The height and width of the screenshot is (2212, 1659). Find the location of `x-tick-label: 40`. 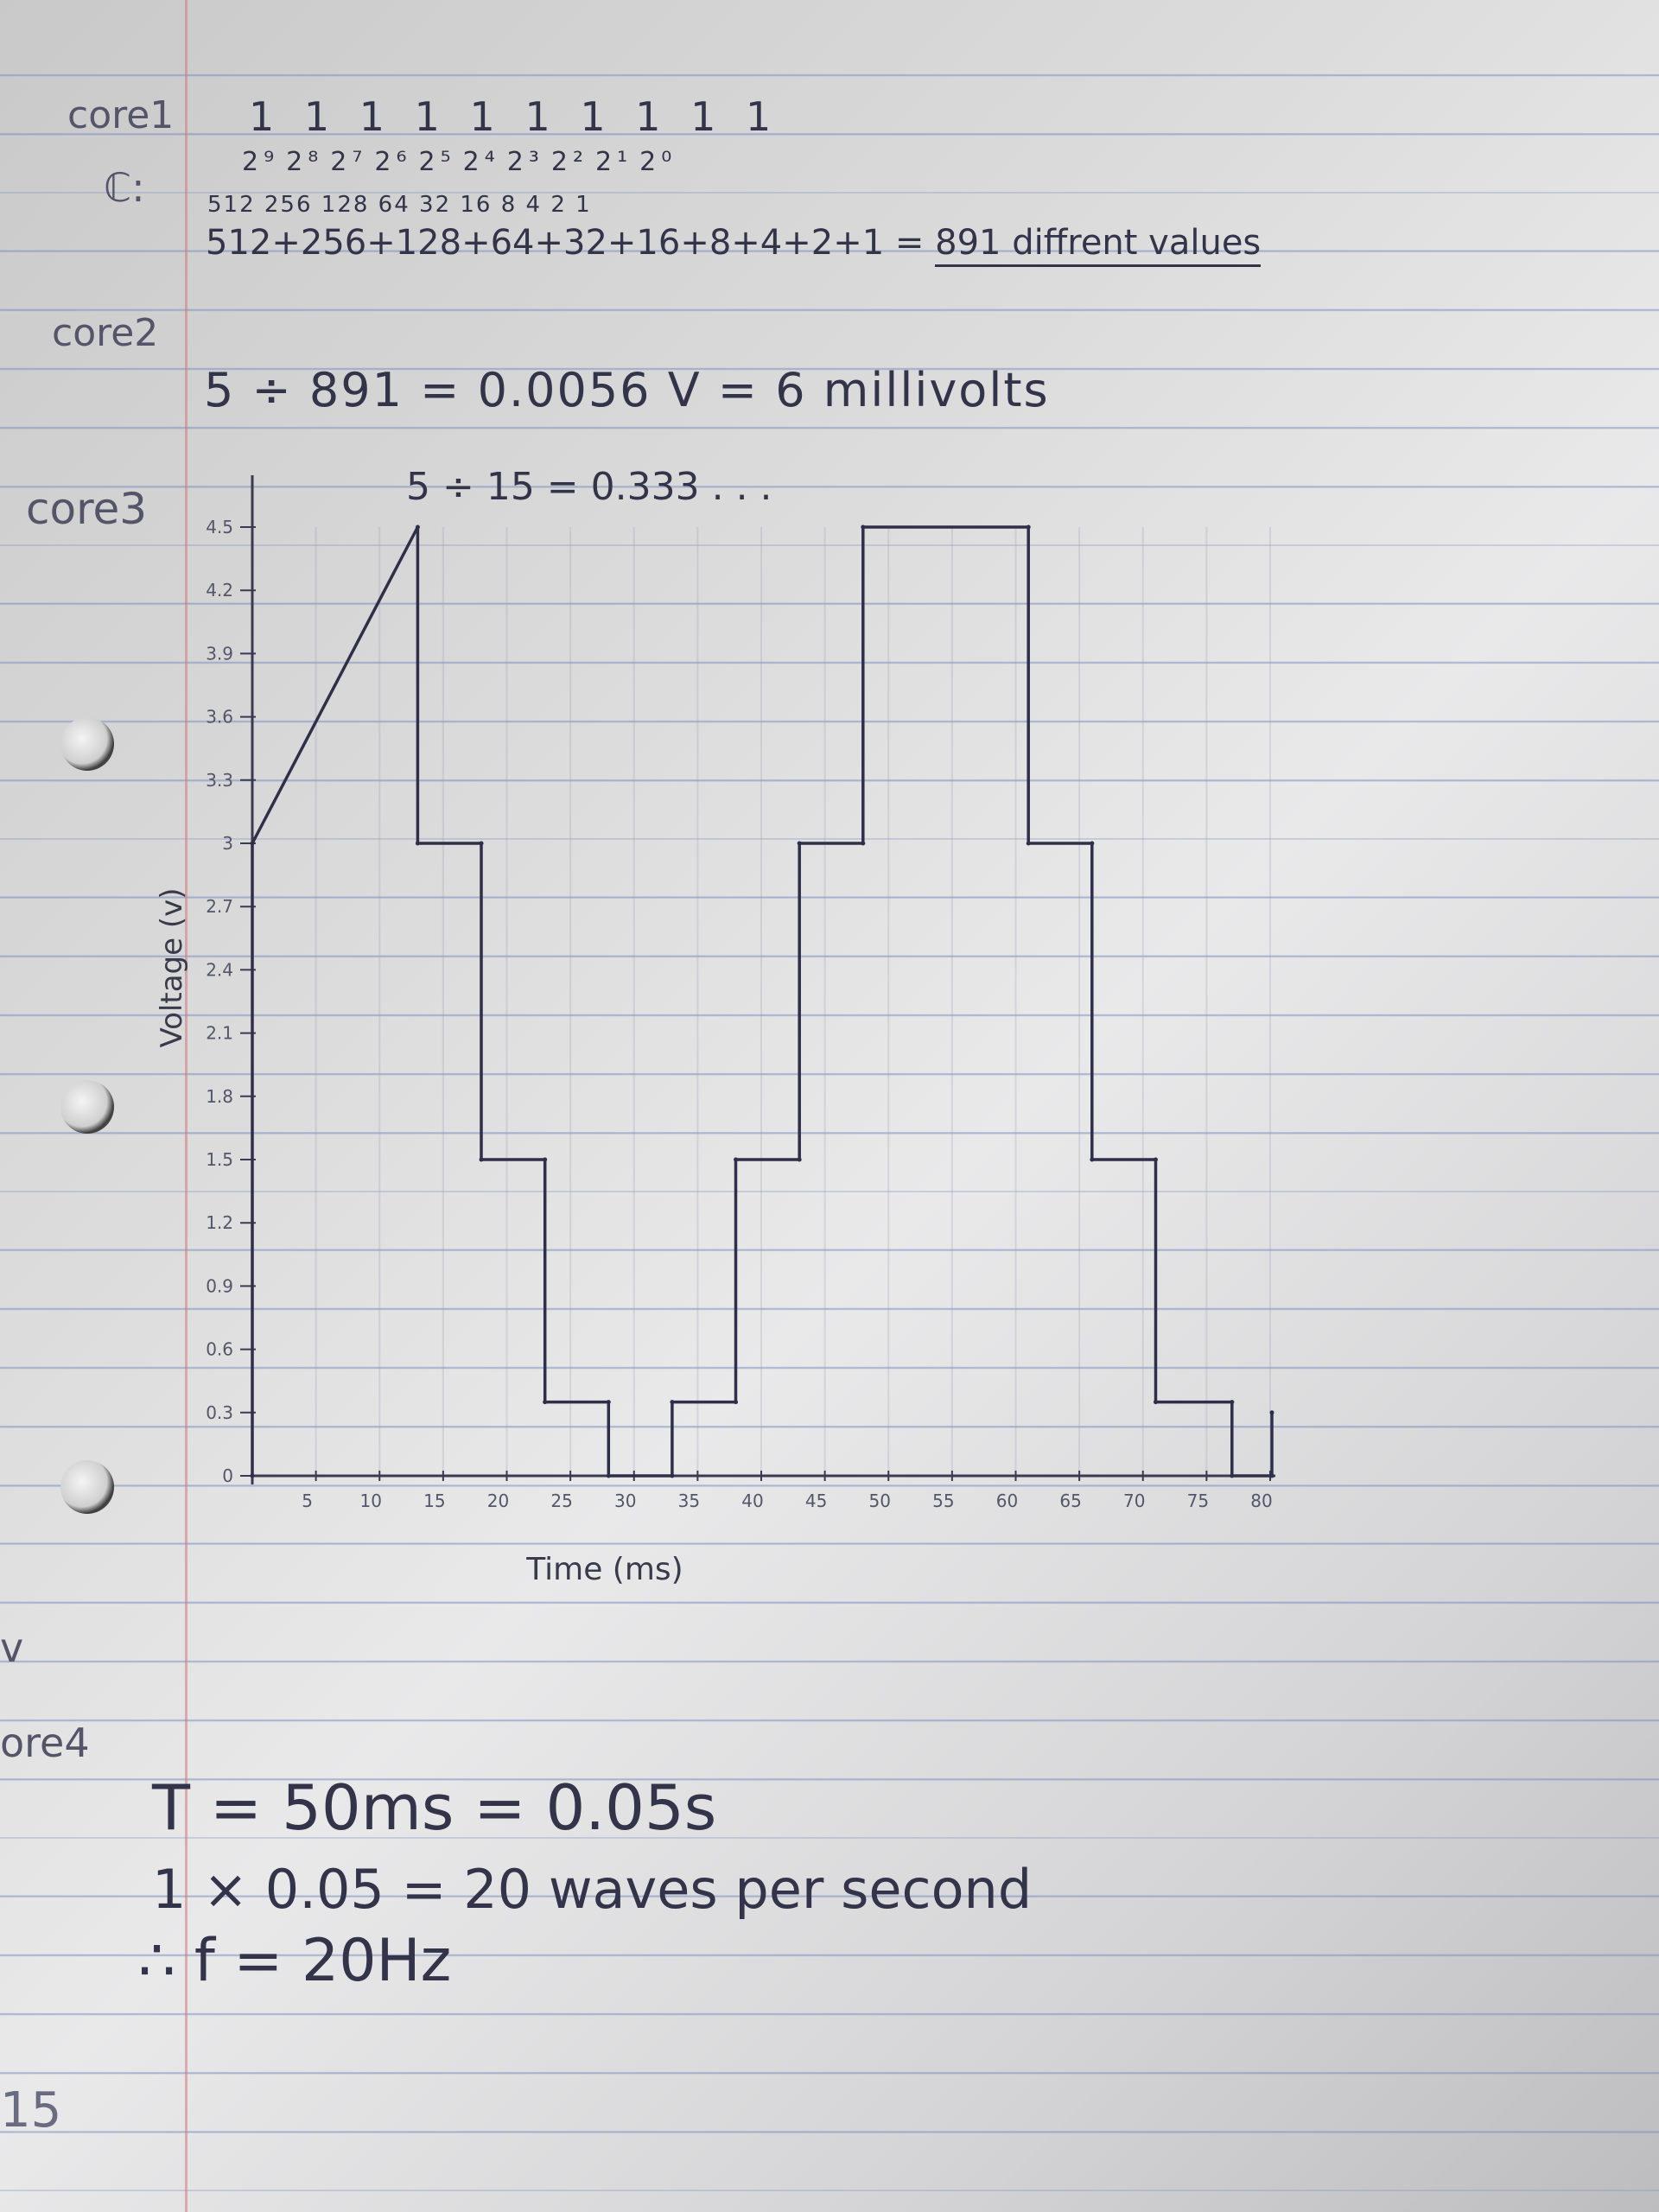

x-tick-label: 40 is located at coordinates (752, 1501).